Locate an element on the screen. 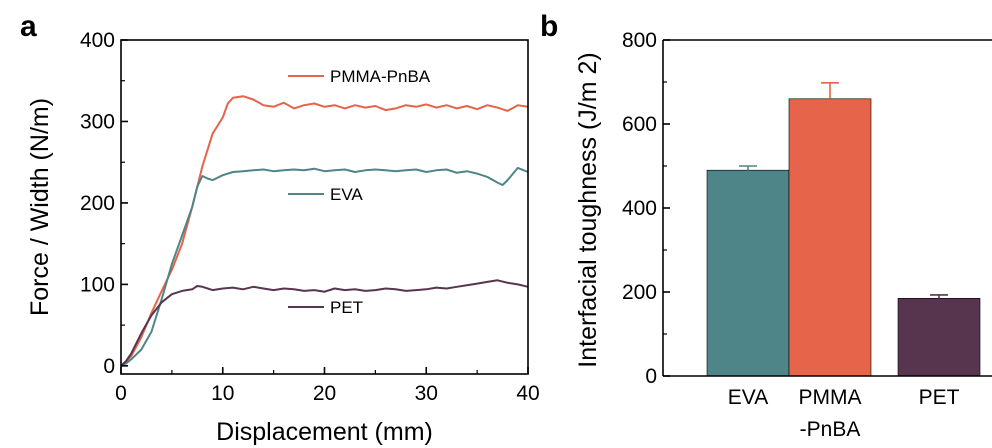  y-tick-label-a-2: 200 is located at coordinates (97, 203).